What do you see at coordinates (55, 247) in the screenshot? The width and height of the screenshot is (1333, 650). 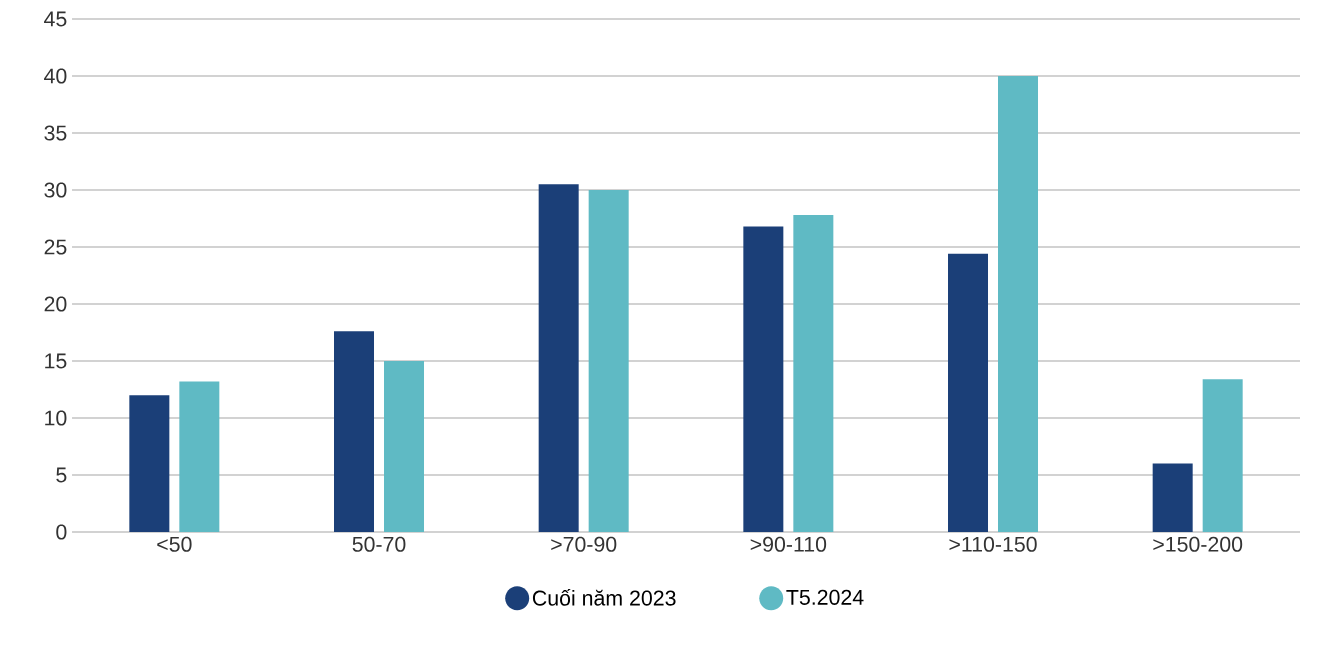 I see `y-tick-label: 25` at bounding box center [55, 247].